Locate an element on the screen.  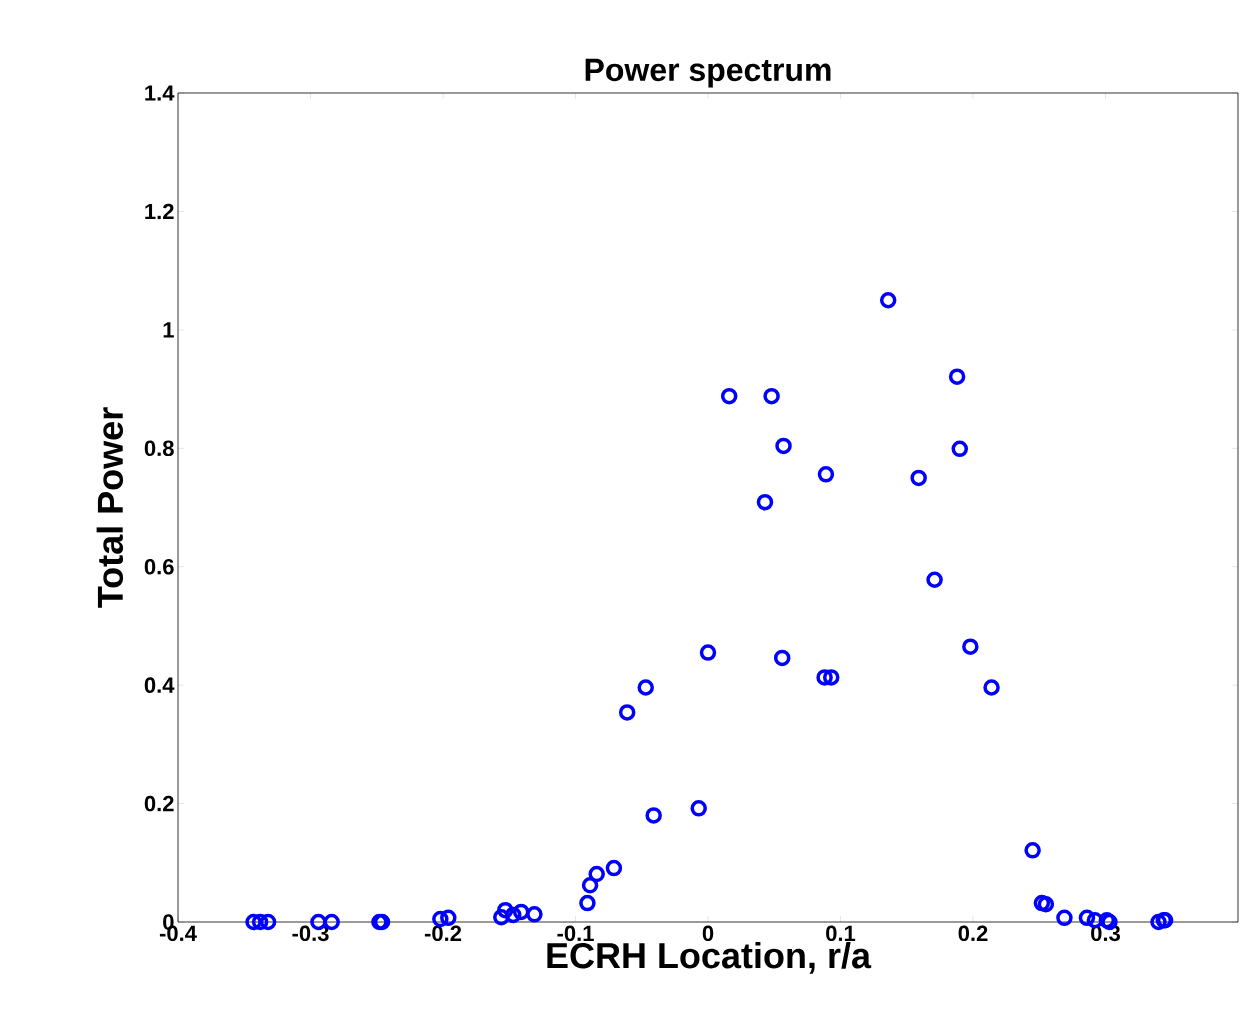
y-tick-label: 0.8 is located at coordinates (159, 448).